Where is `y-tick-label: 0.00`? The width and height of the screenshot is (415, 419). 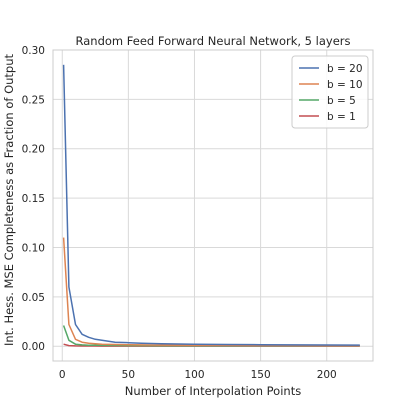
y-tick-label: 0.00 is located at coordinates (33, 347).